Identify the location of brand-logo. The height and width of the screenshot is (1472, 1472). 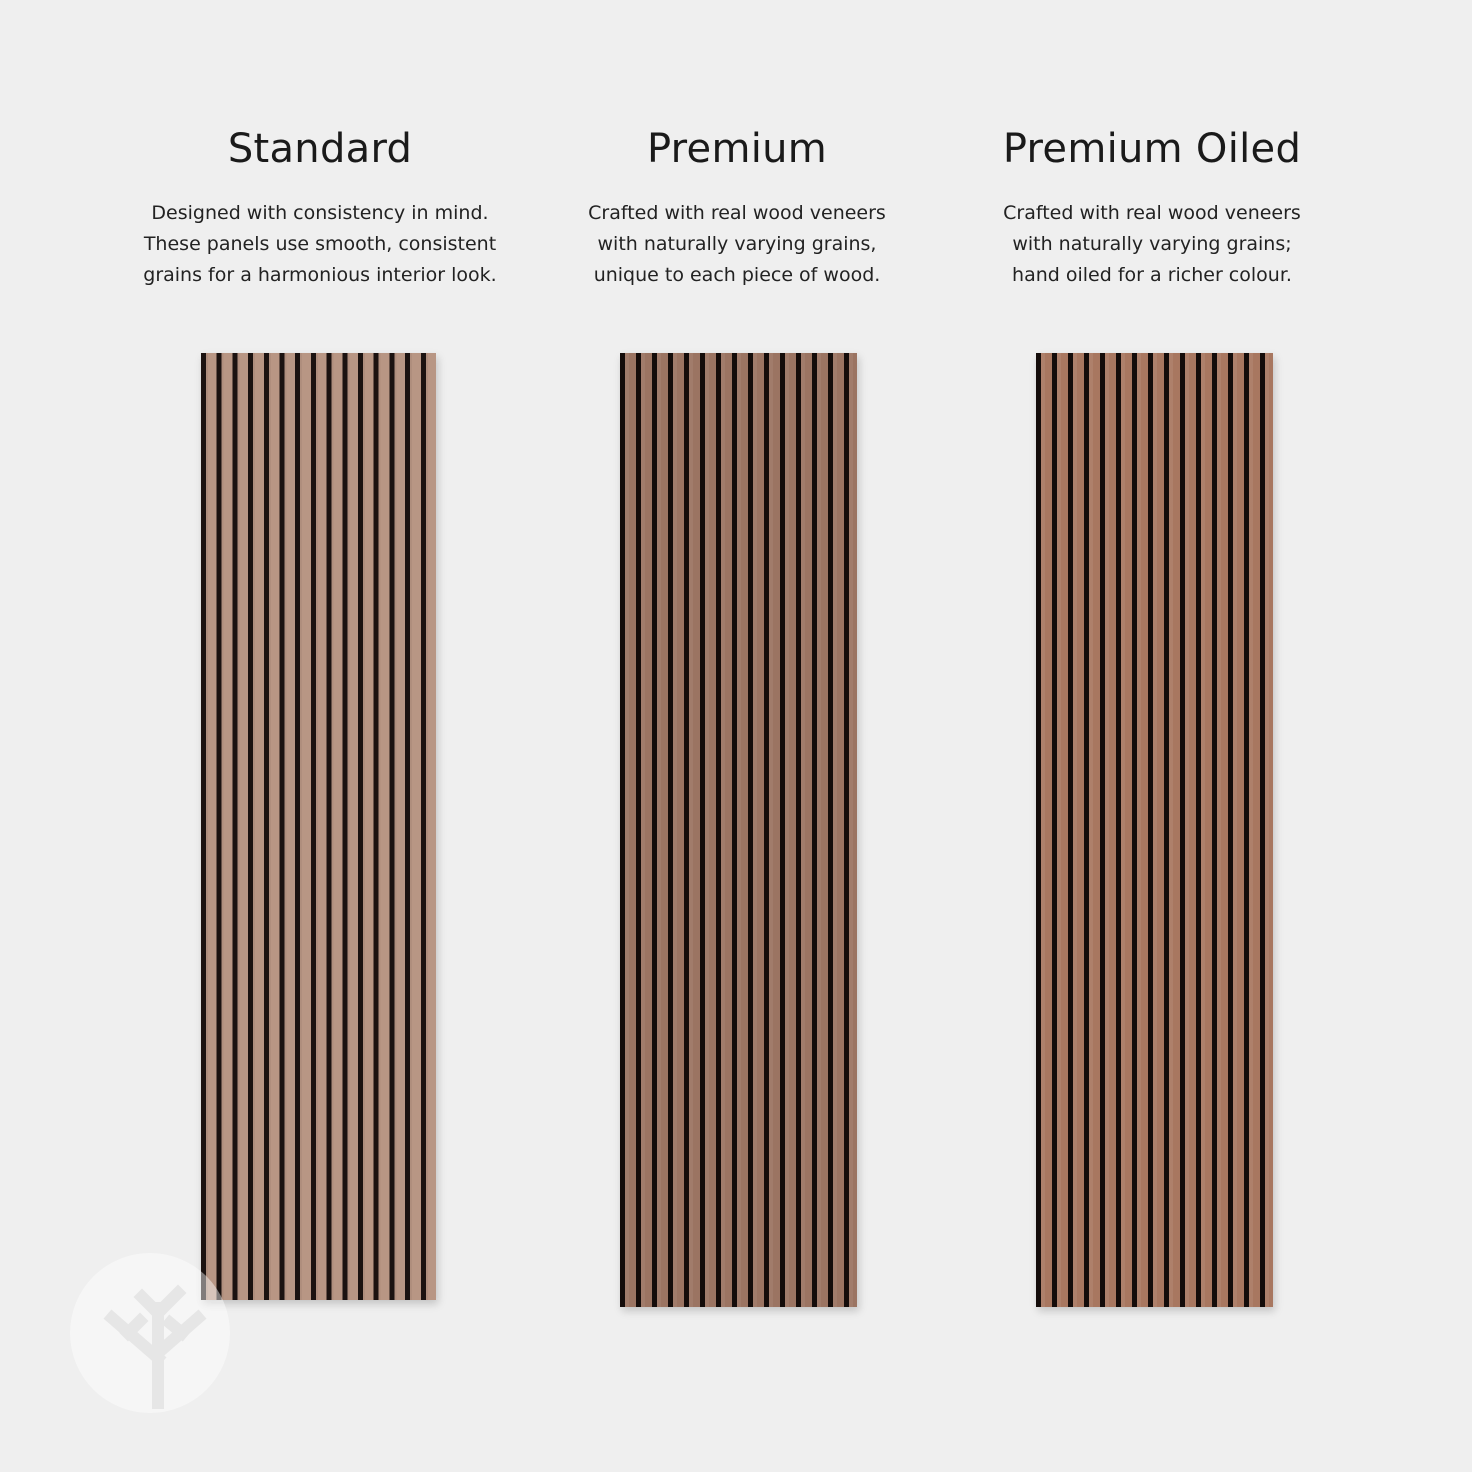
(150, 1333).